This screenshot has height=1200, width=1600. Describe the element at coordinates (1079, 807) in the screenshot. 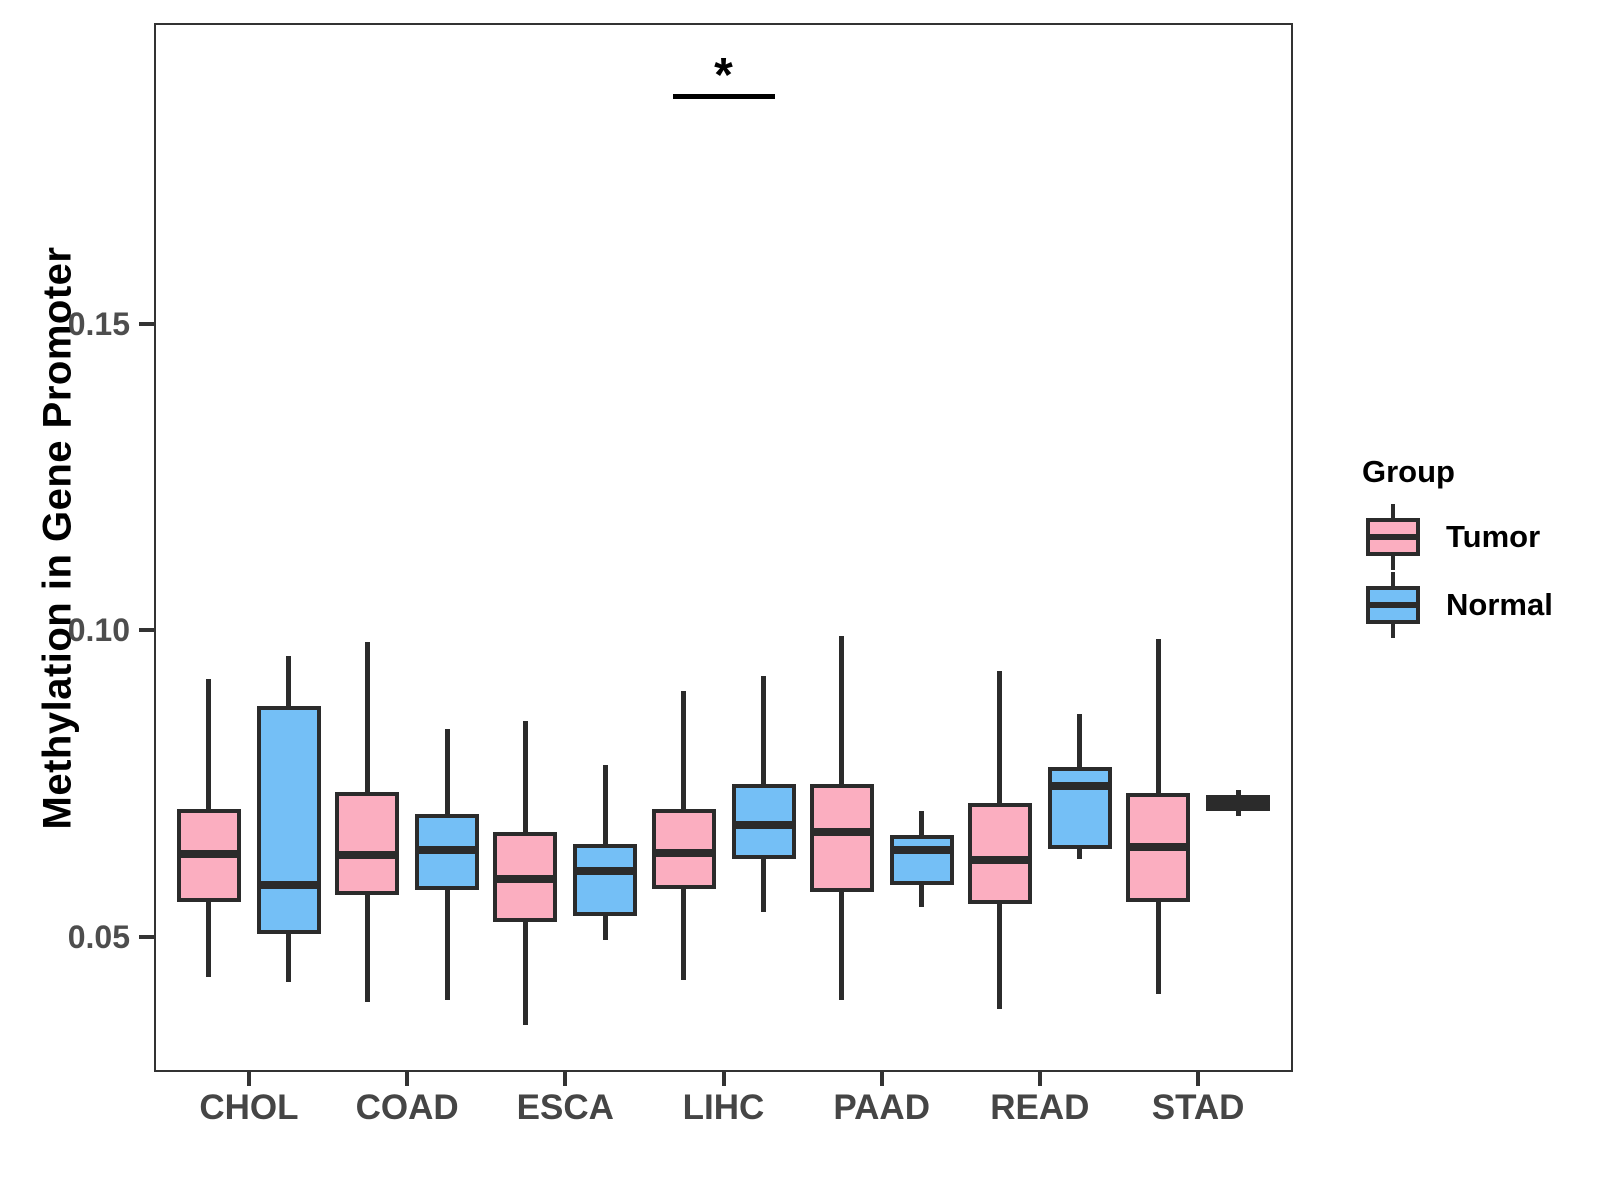

I see `box-READ-Normal` at that location.